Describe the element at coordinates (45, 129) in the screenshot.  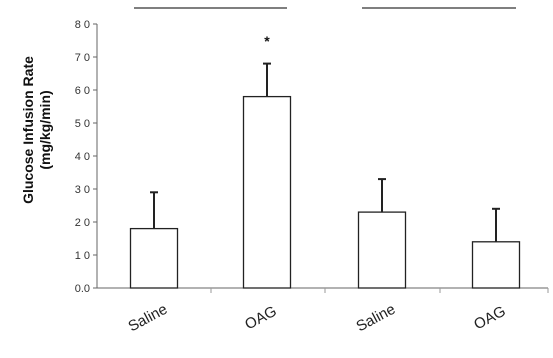
I see `y-axis-label-line: (mg/kg/min)` at that location.